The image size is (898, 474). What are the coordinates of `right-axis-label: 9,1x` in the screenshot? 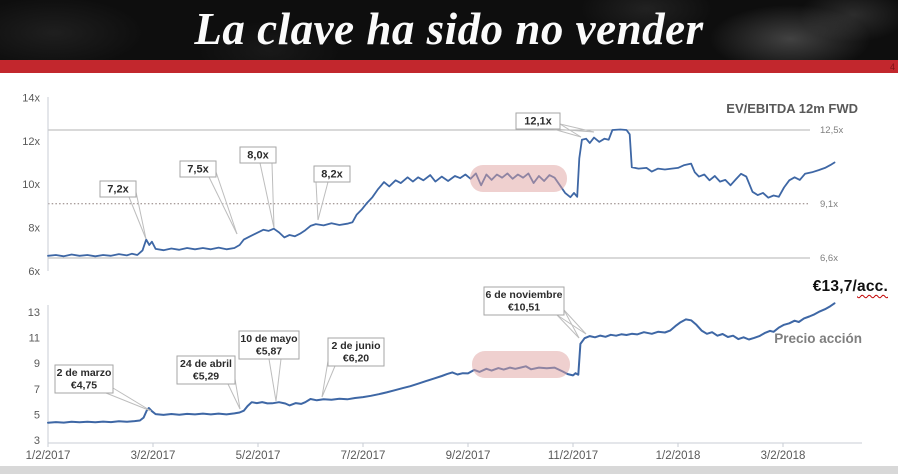 It's located at (829, 204).